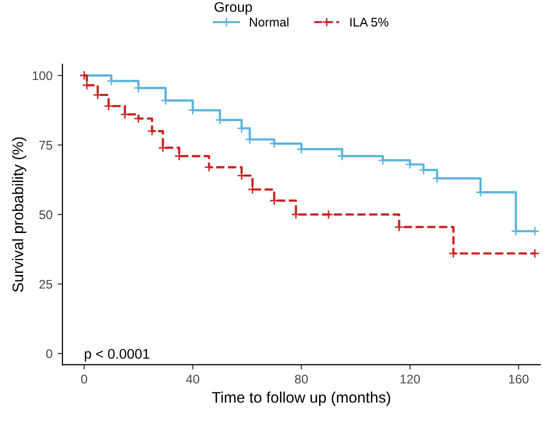  I want to click on x-tick-label: 160, so click(519, 379).